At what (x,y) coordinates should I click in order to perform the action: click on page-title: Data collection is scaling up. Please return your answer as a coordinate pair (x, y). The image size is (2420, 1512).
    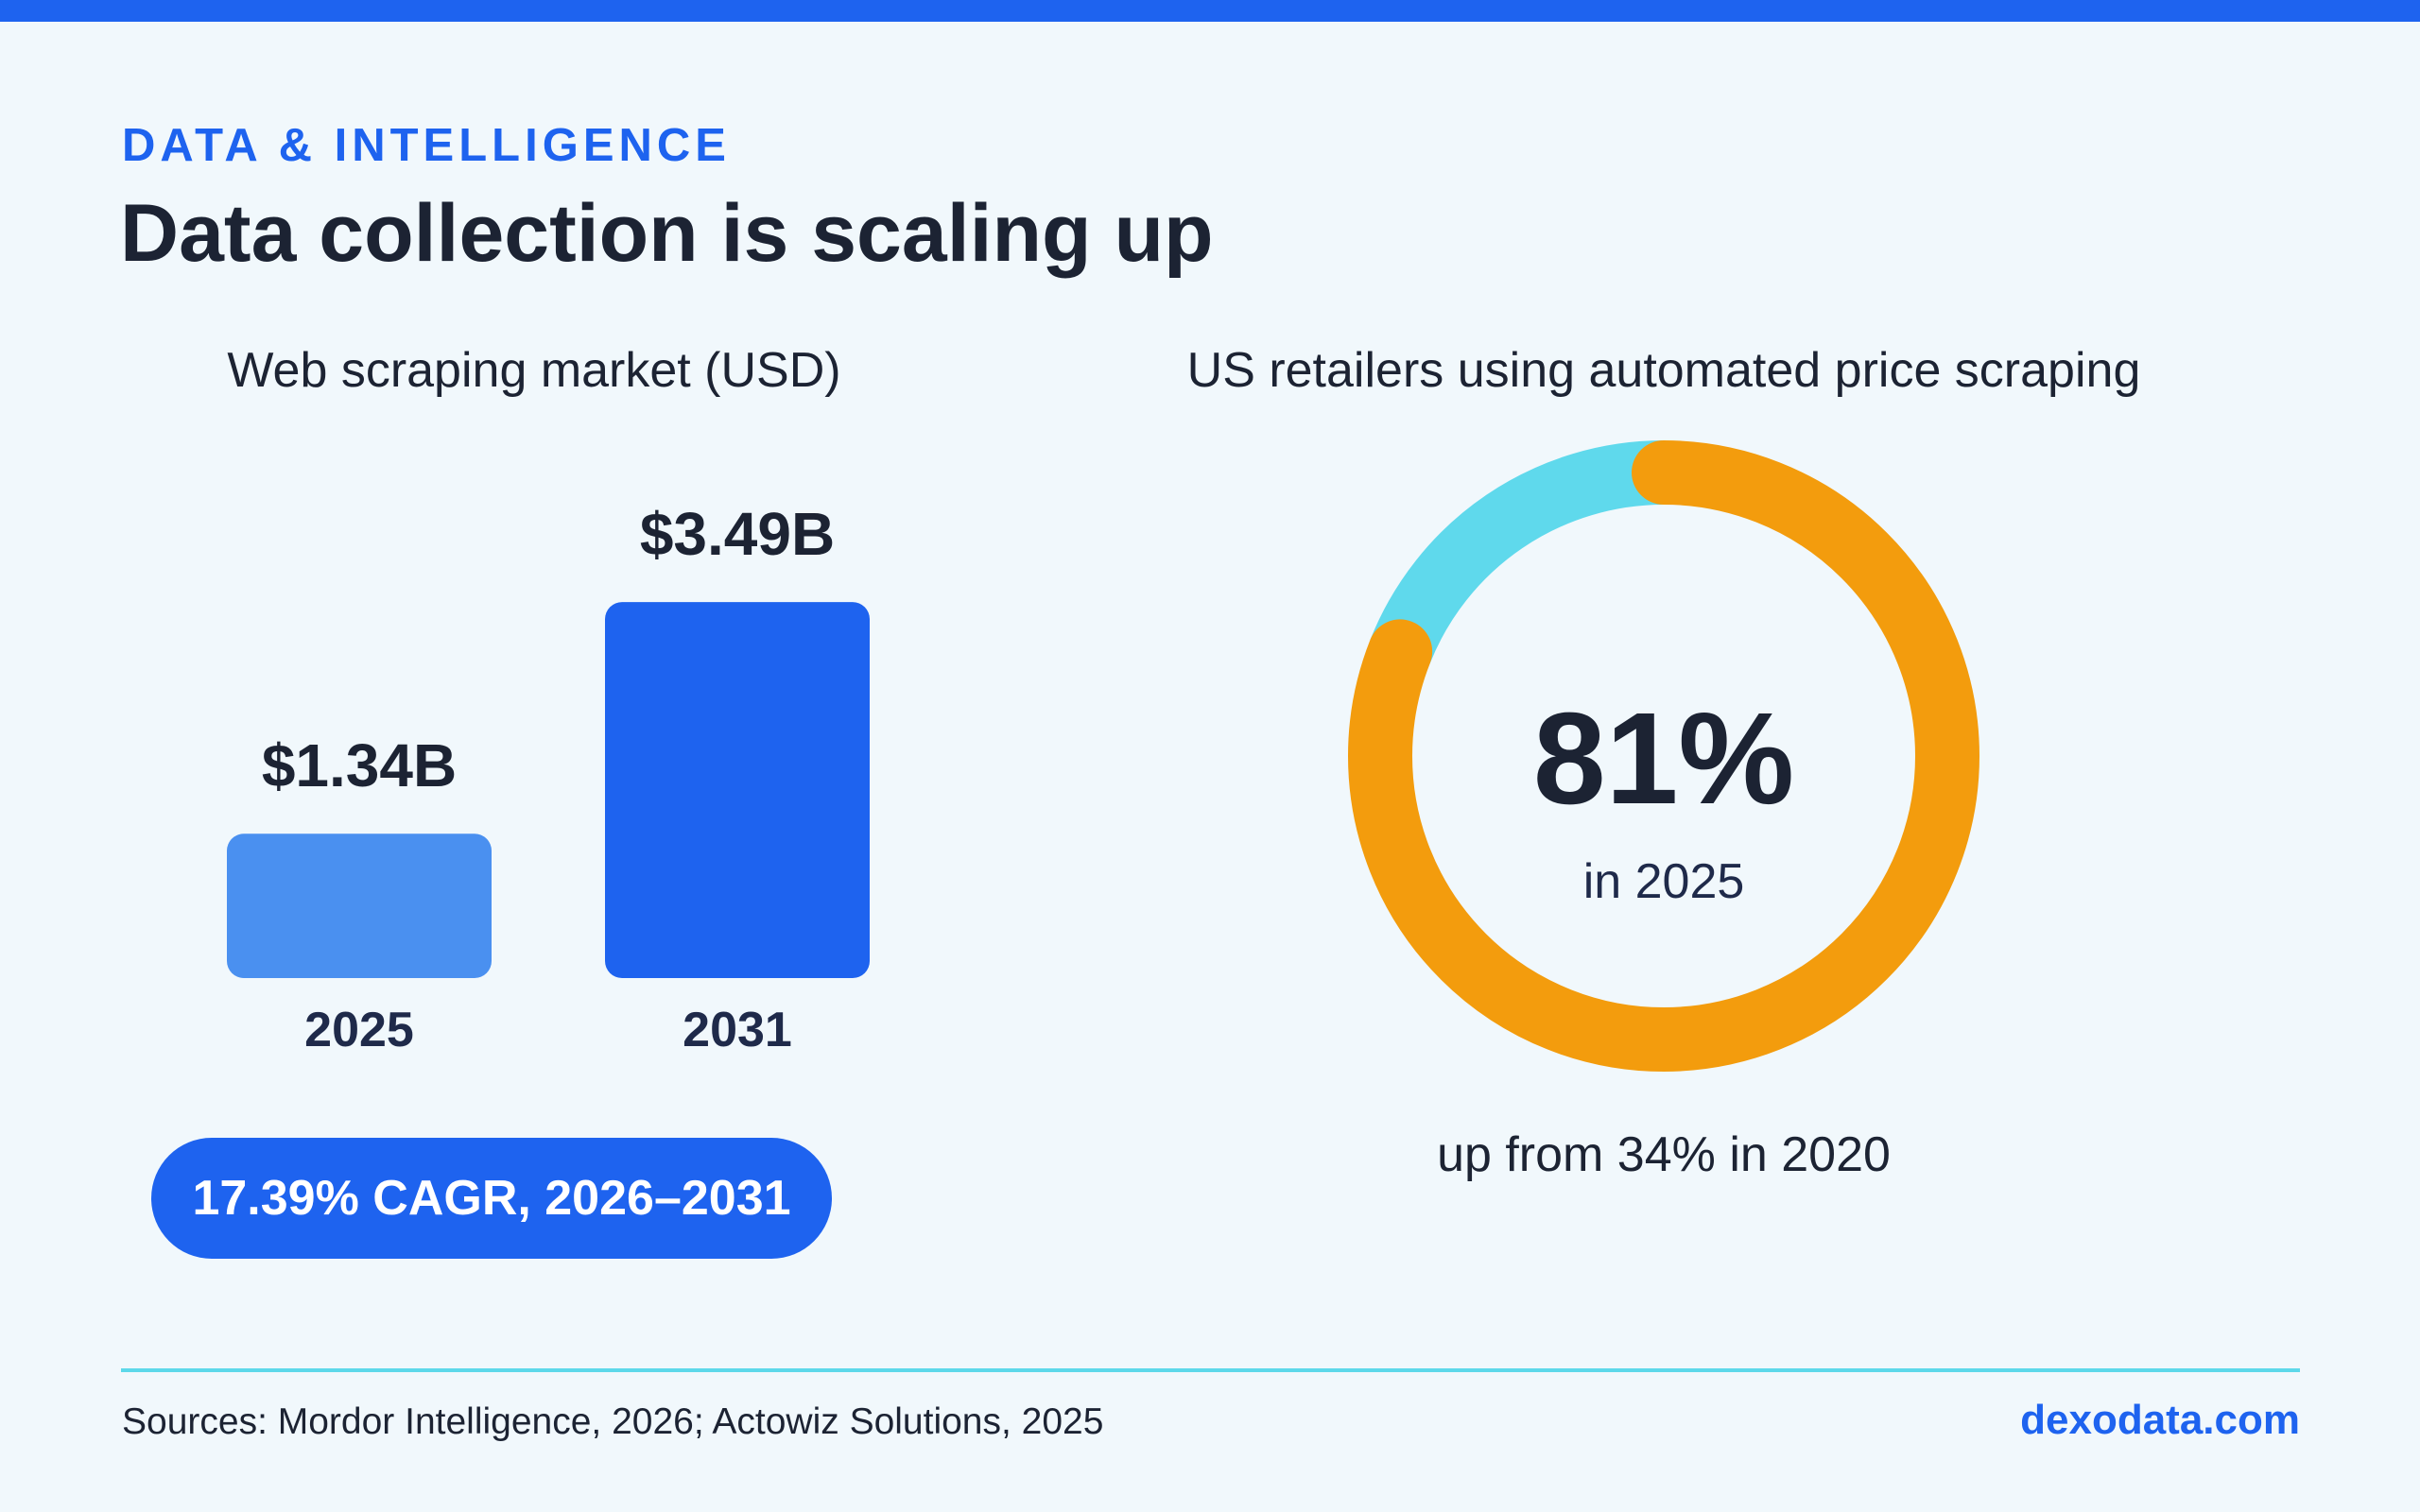
    Looking at the image, I should click on (667, 233).